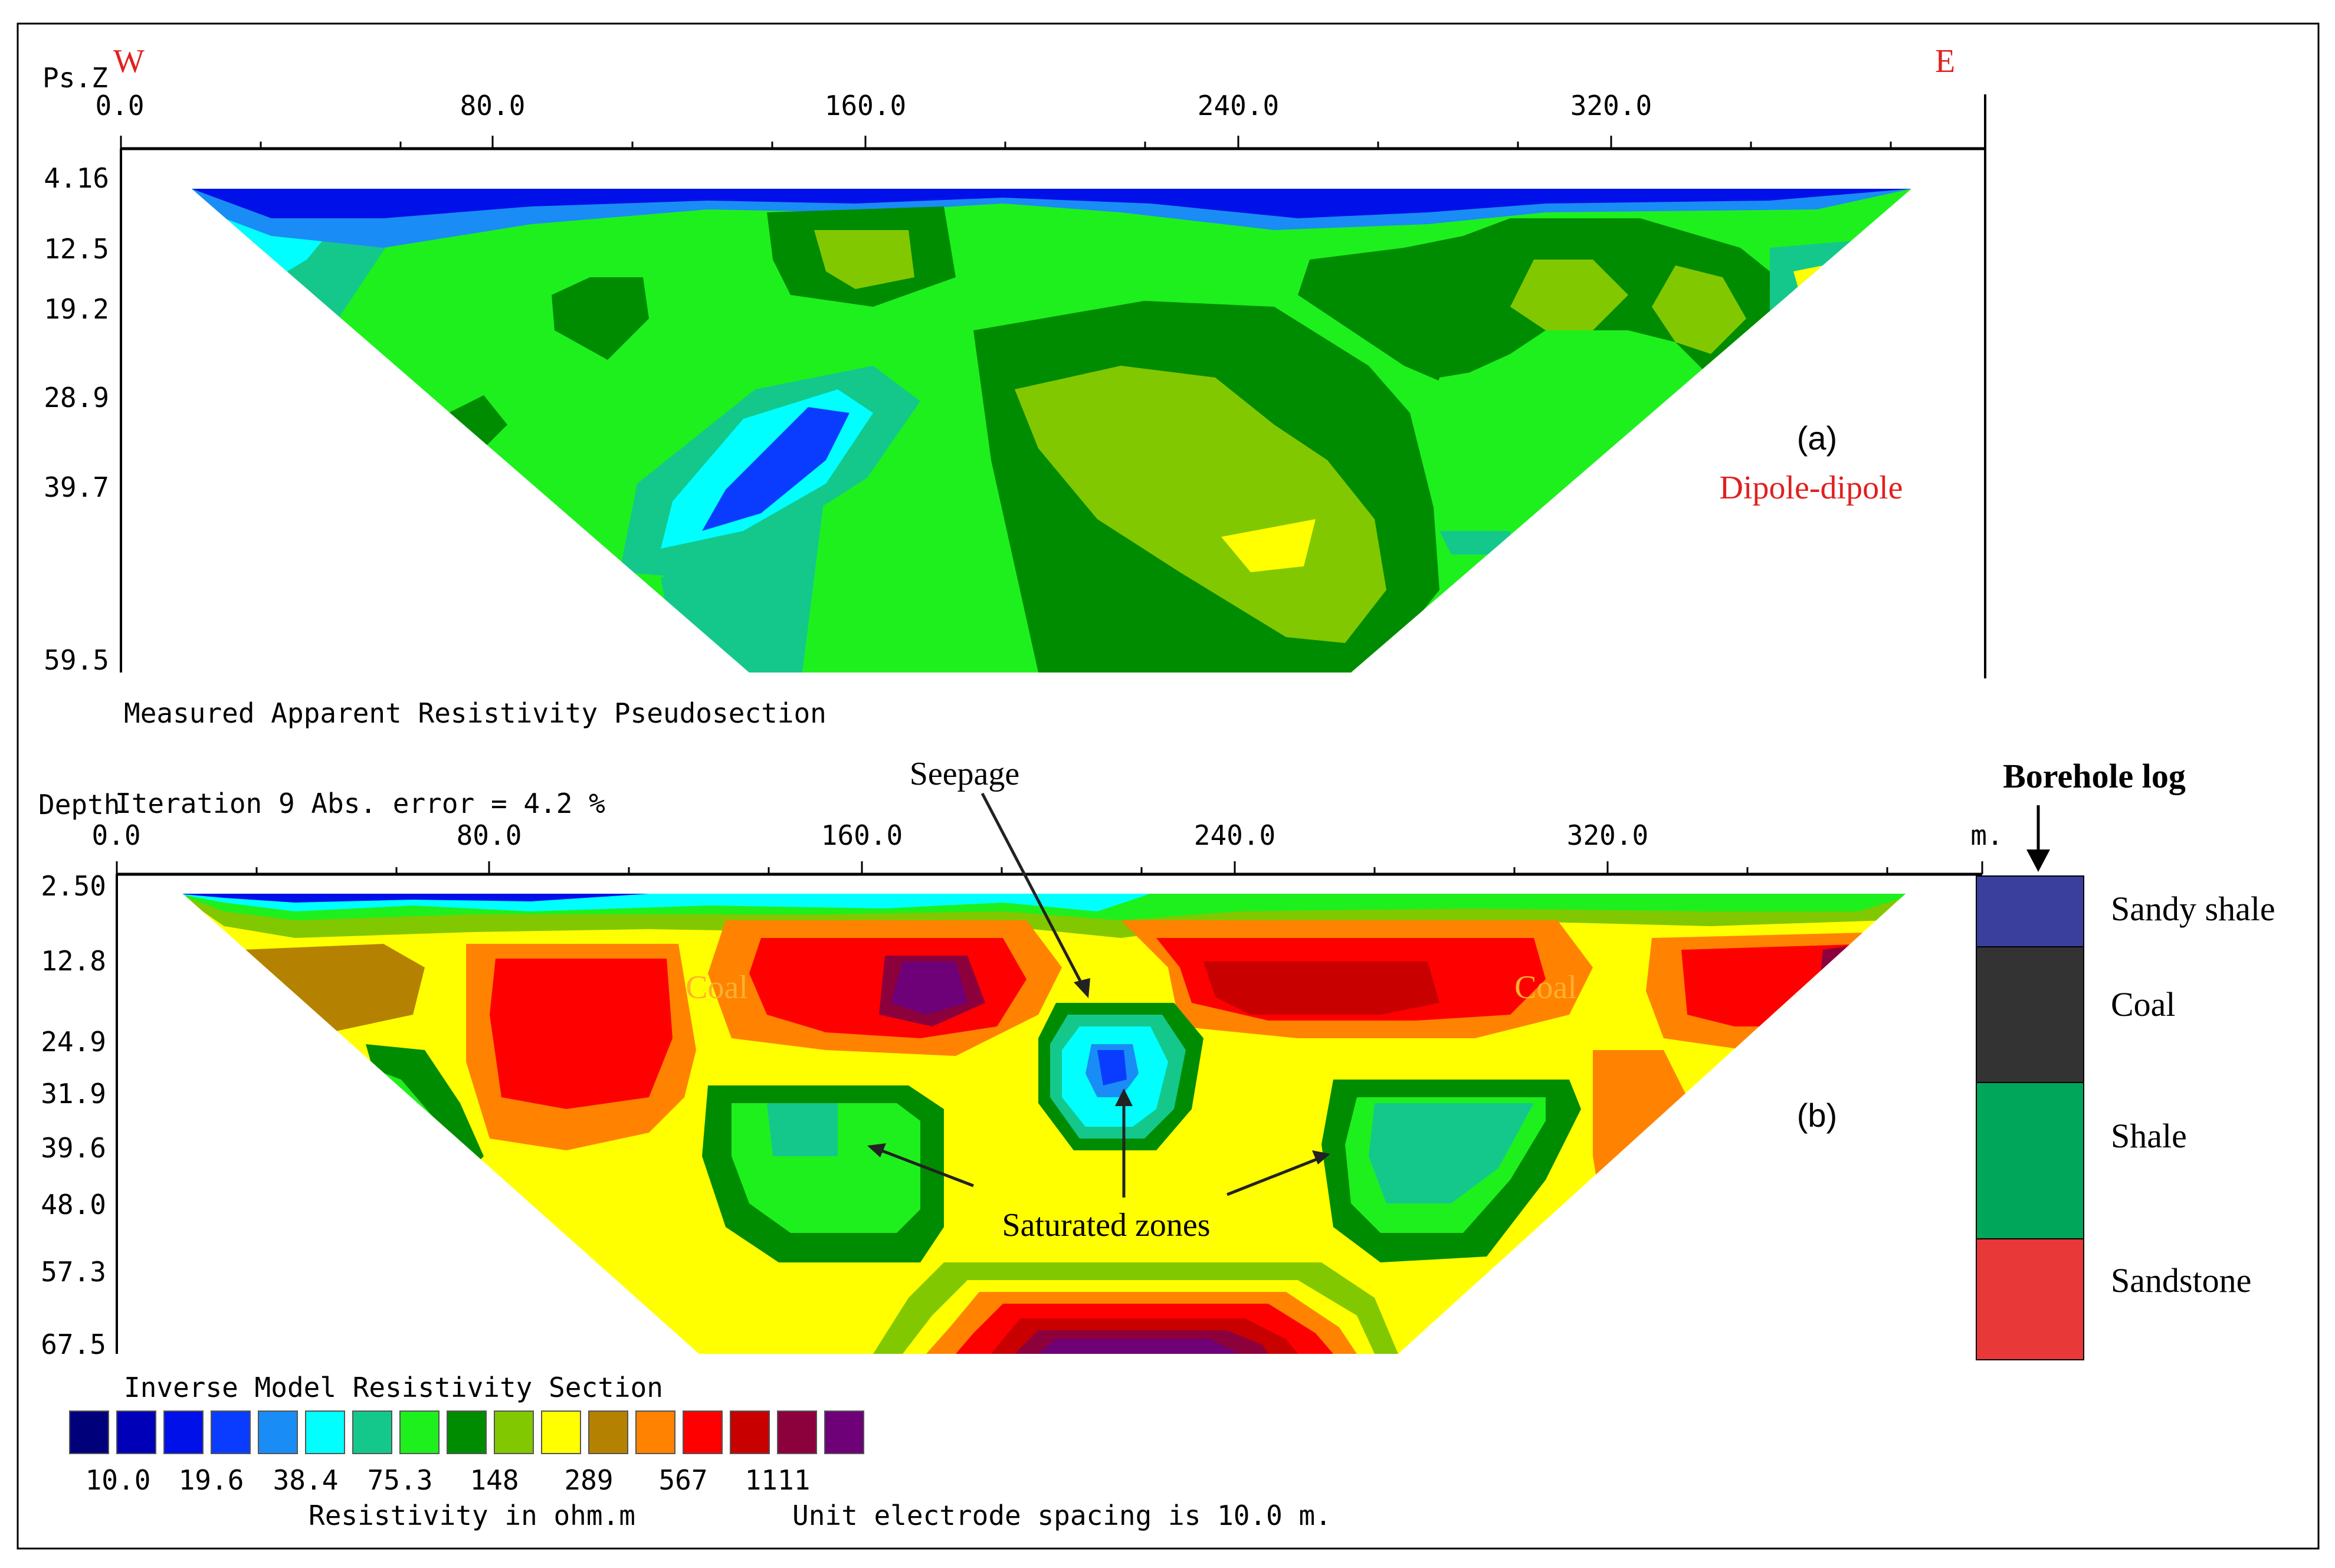 Image resolution: width=2335 pixels, height=1568 pixels. I want to click on depth-label: 39.6, so click(73, 1148).